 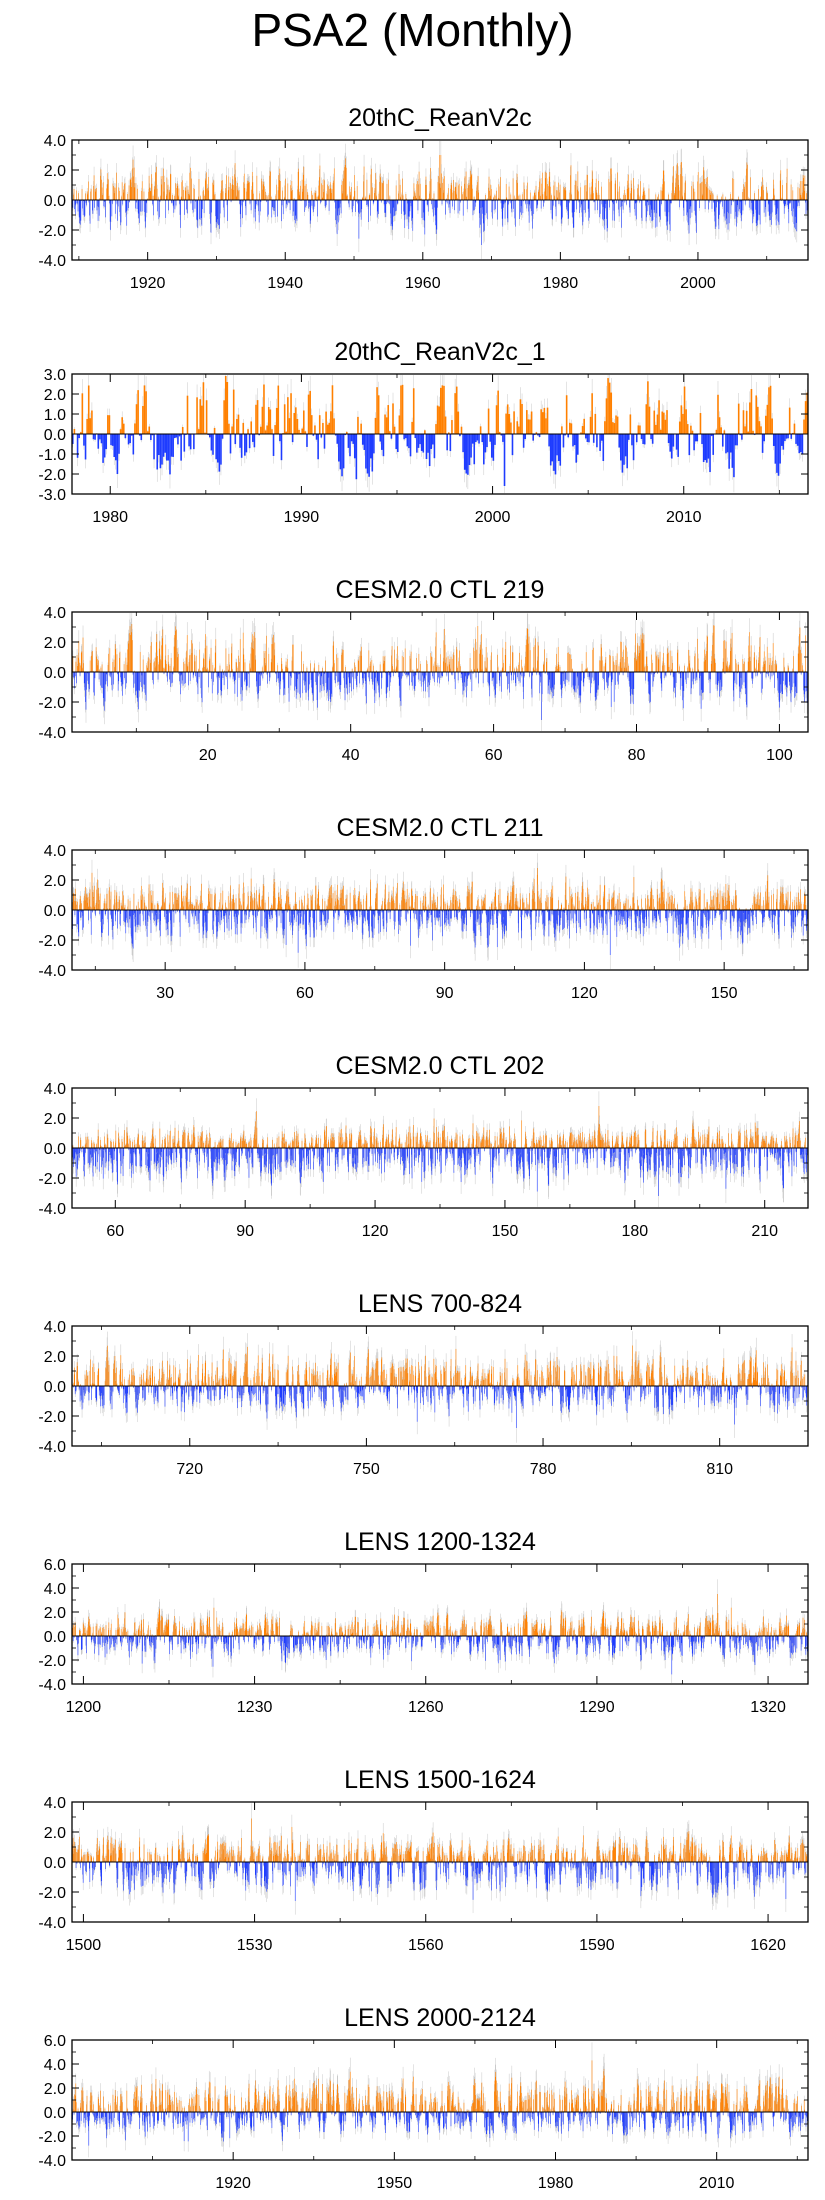 I want to click on y-tick-label: 2.0, so click(x=55, y=395).